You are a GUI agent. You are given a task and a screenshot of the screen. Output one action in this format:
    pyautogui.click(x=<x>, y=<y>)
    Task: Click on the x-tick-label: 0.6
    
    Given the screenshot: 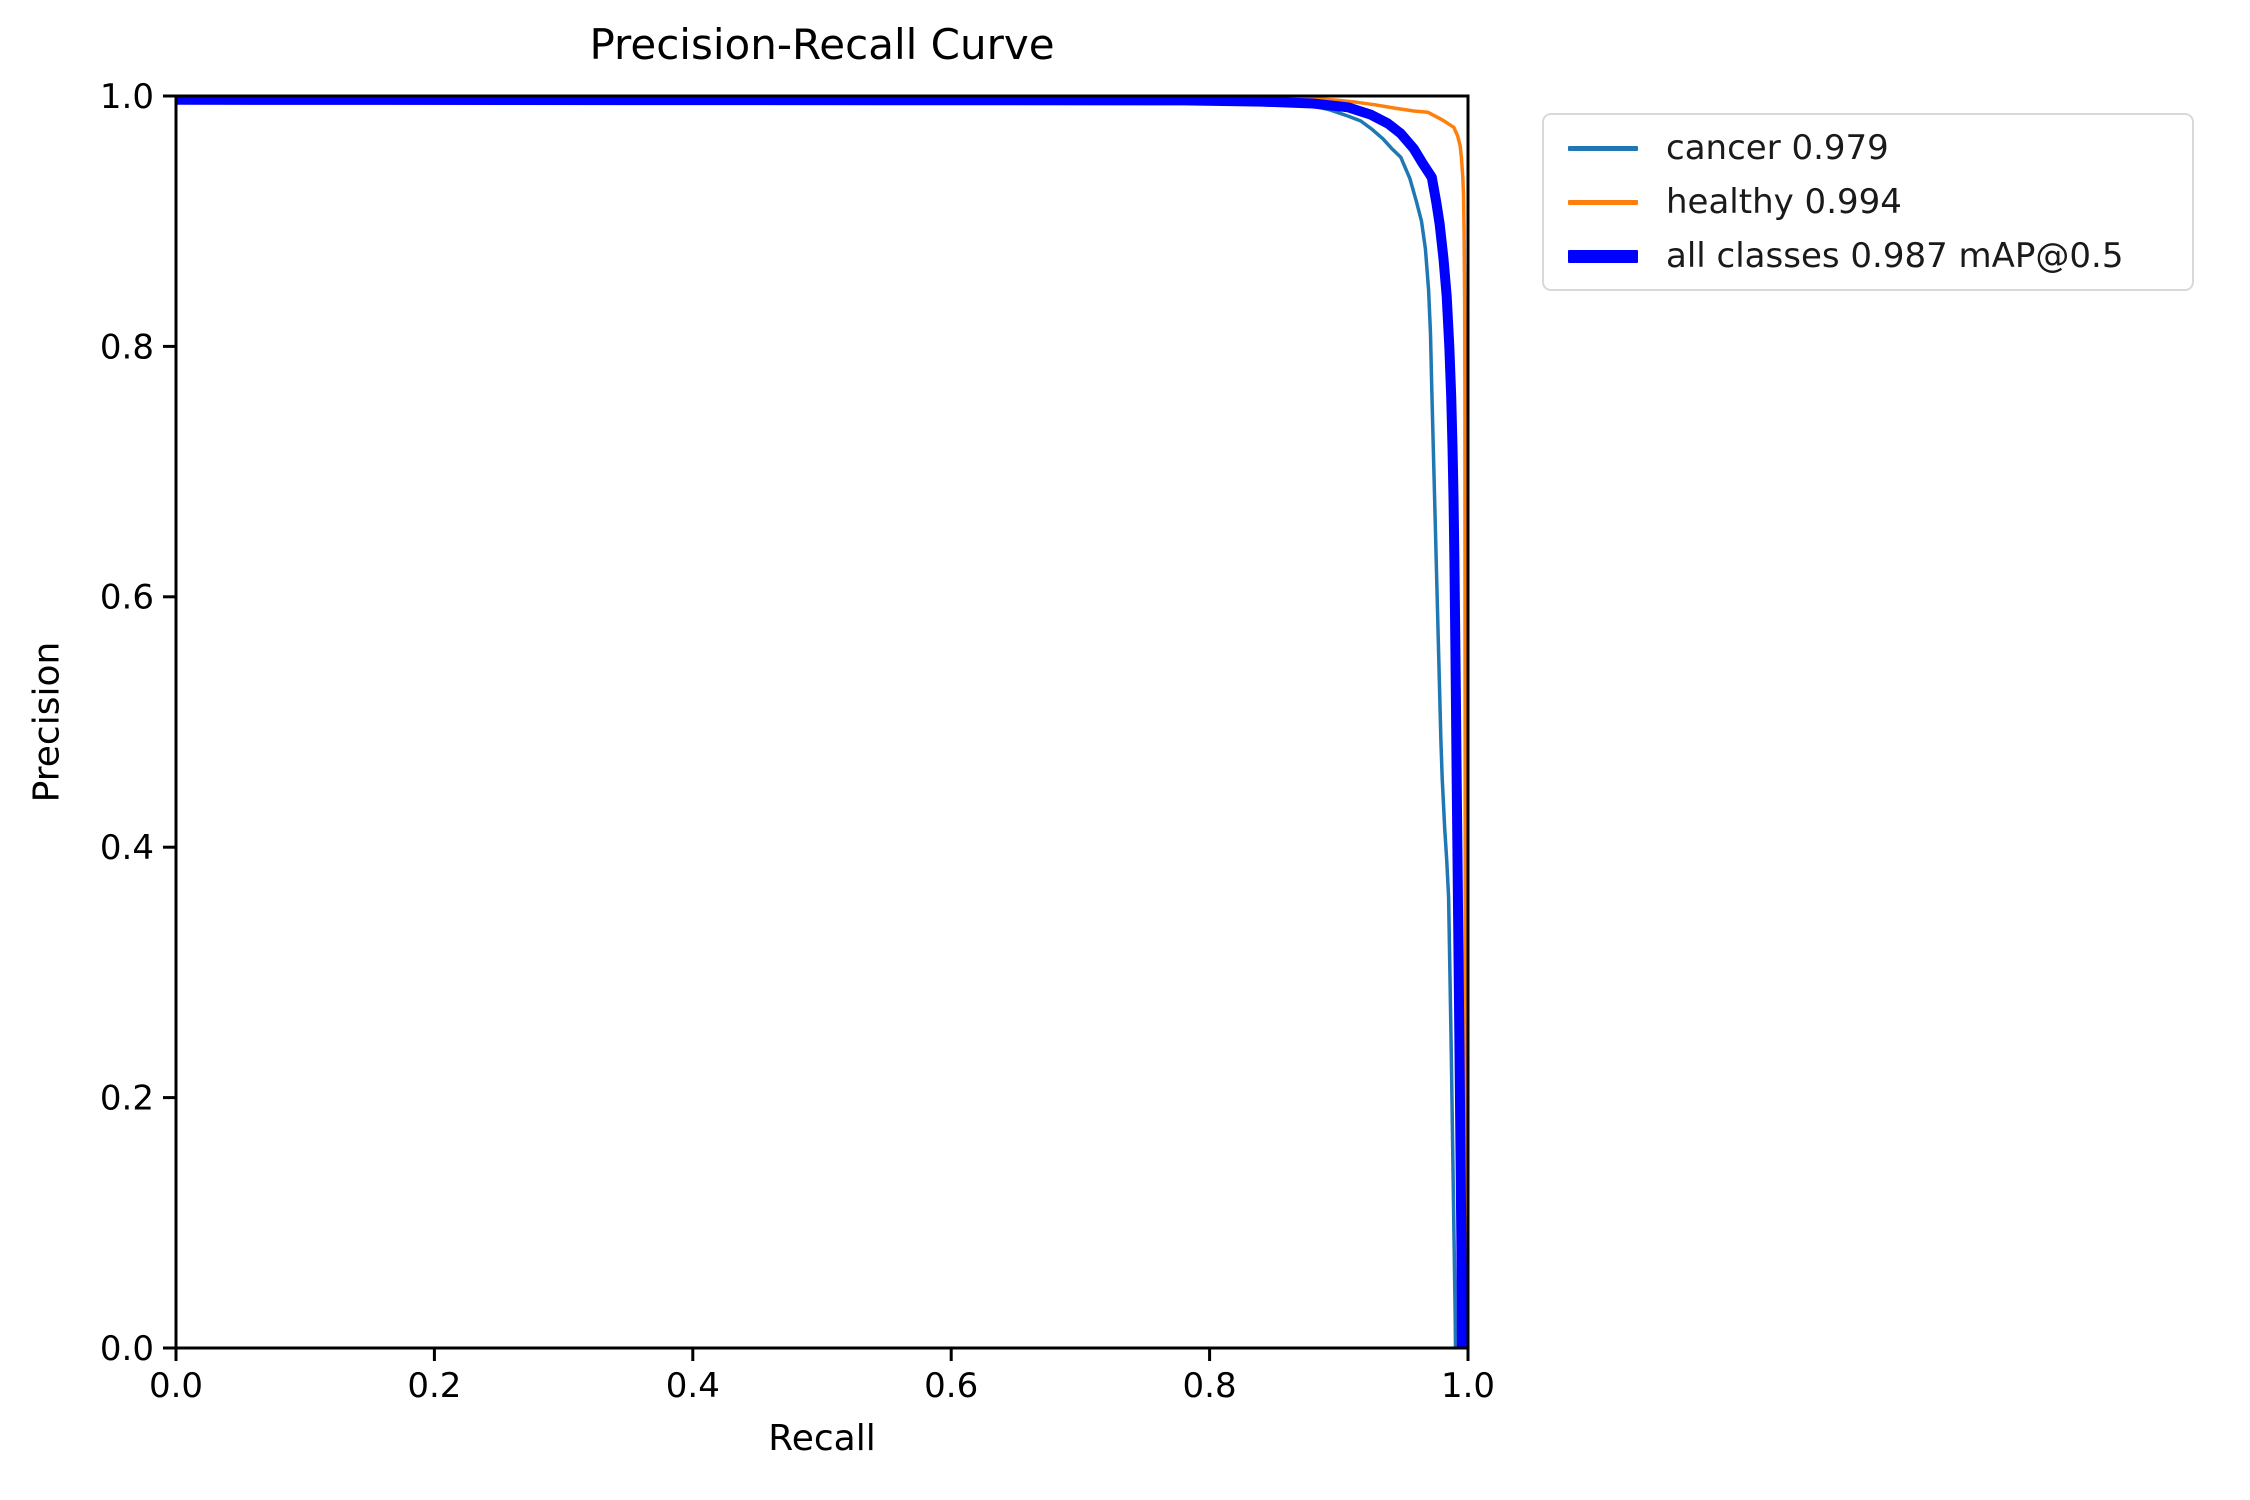 What is the action you would take?
    pyautogui.click(x=951, y=1386)
    